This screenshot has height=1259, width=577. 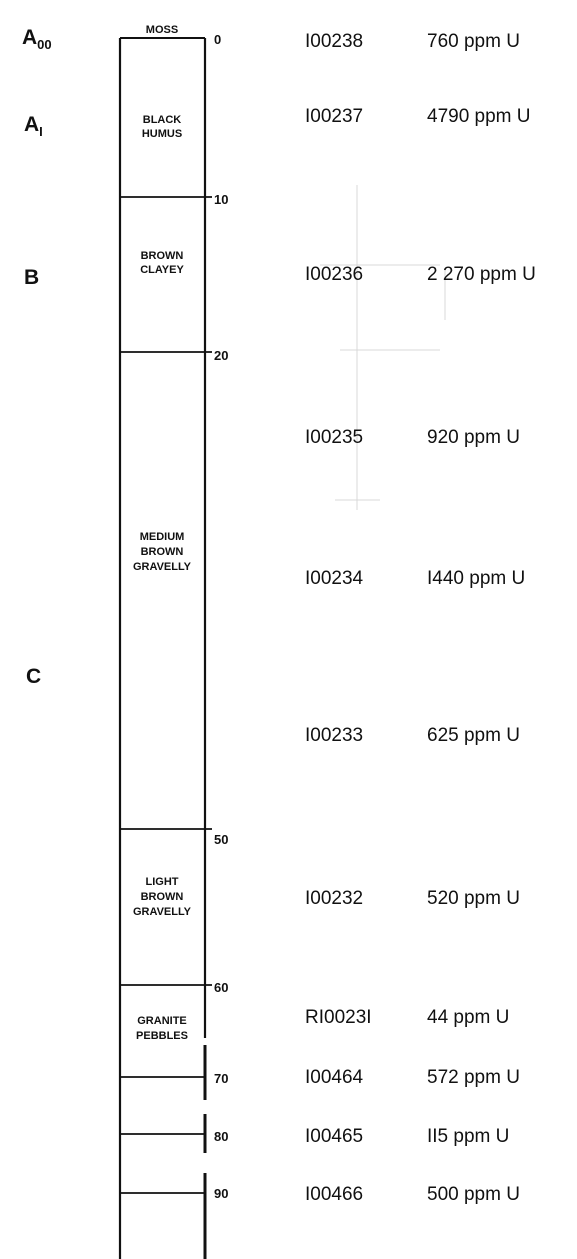 What do you see at coordinates (162, 1036) in the screenshot?
I see `layer-granite-pebbles-line2: PEBBLES` at bounding box center [162, 1036].